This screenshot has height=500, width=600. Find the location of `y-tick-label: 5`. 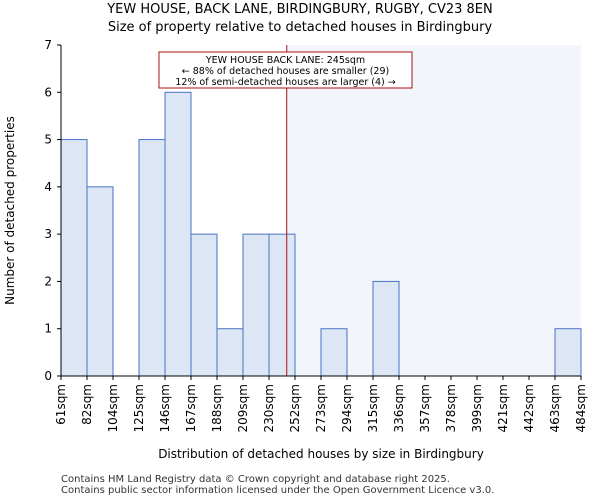

y-tick-label: 5 is located at coordinates (48, 140).